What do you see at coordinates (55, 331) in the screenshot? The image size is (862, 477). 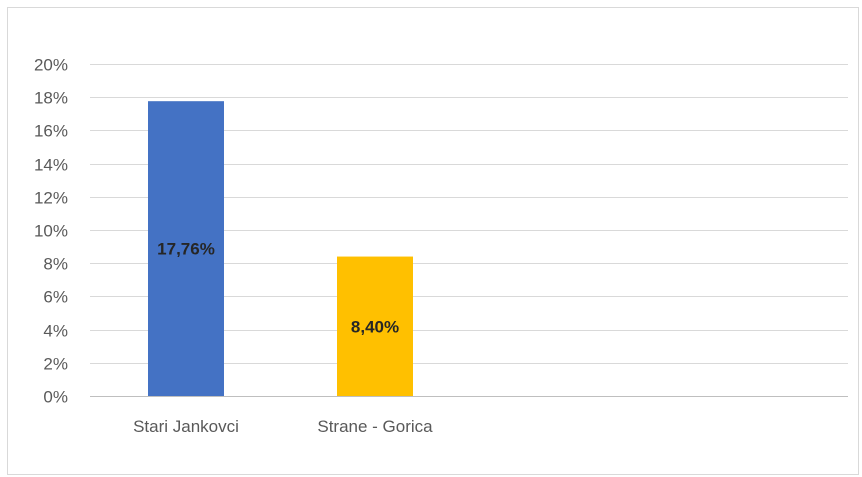 I see `y-tick-label: 4%` at bounding box center [55, 331].